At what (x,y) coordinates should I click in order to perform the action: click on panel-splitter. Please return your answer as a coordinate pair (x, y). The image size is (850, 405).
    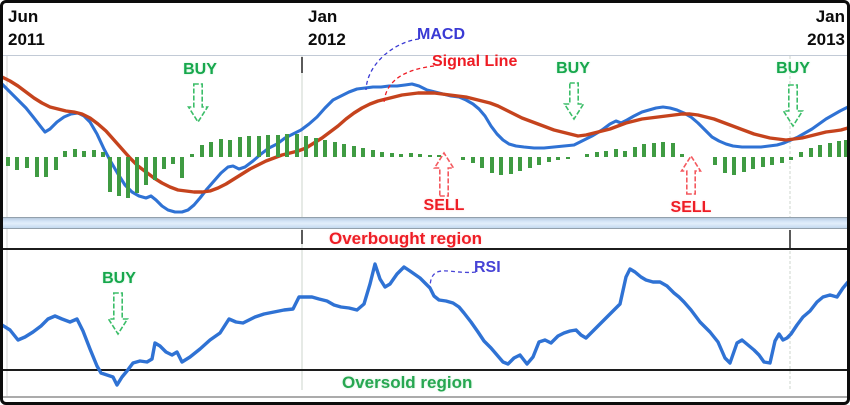
    Looking at the image, I should click on (425, 223).